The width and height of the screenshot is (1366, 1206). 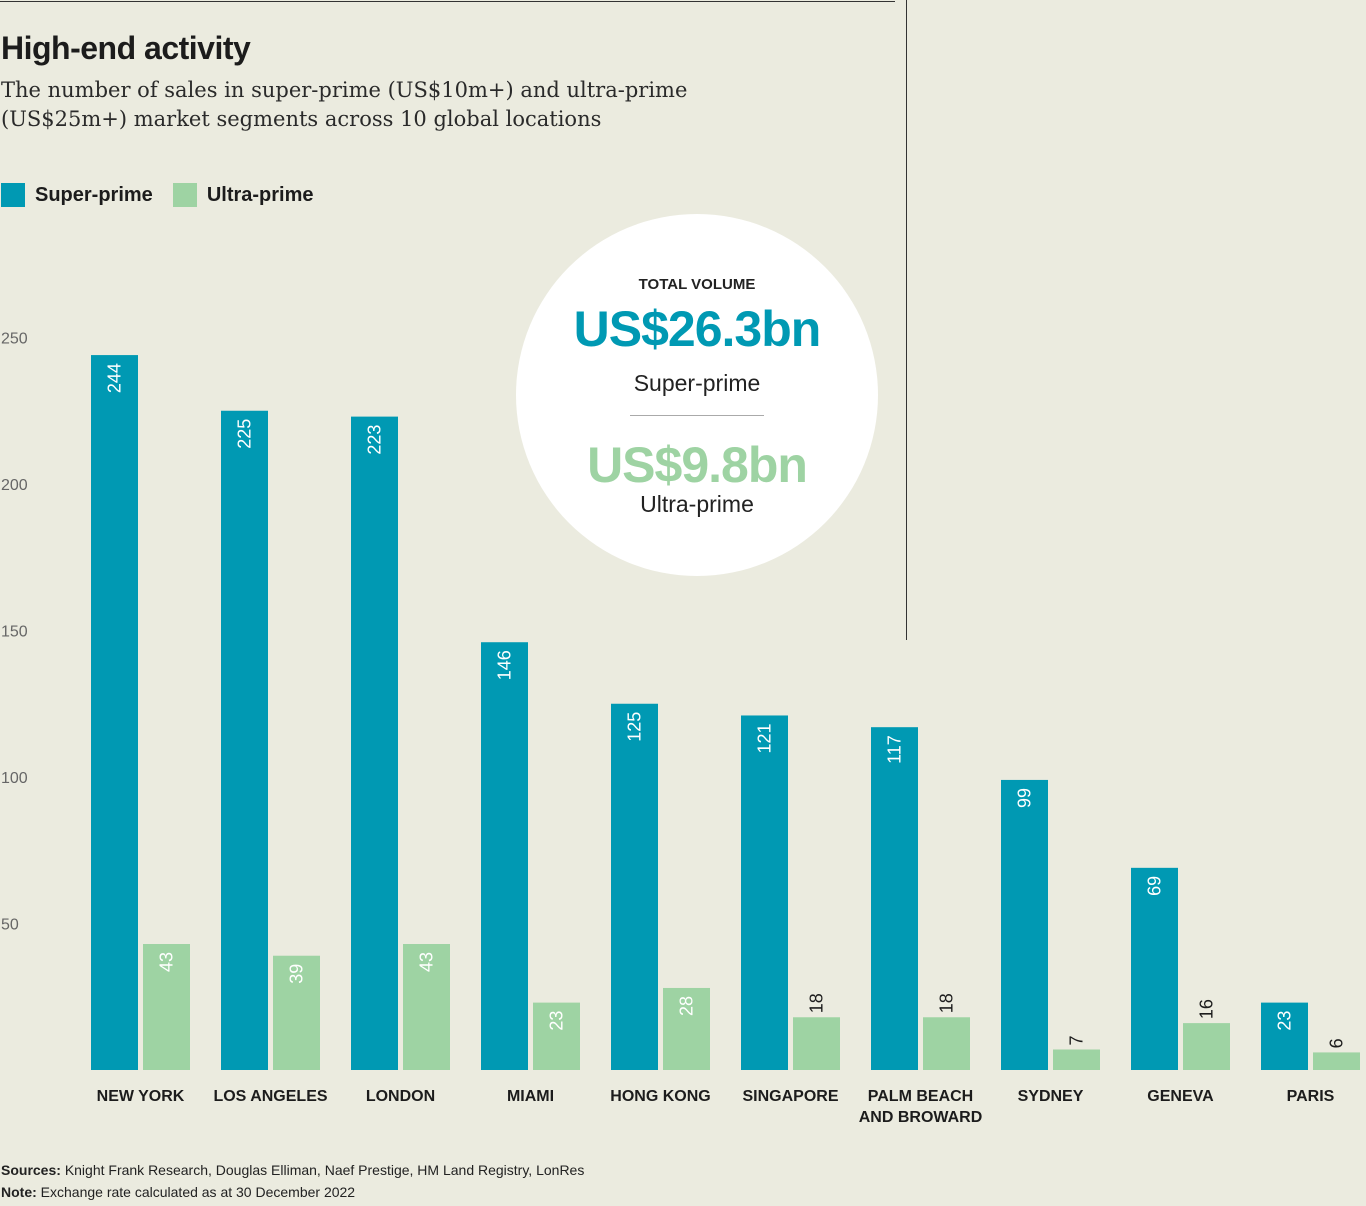 What do you see at coordinates (697, 465) in the screenshot?
I see `ultra-prime-total: US$9.8bn` at bounding box center [697, 465].